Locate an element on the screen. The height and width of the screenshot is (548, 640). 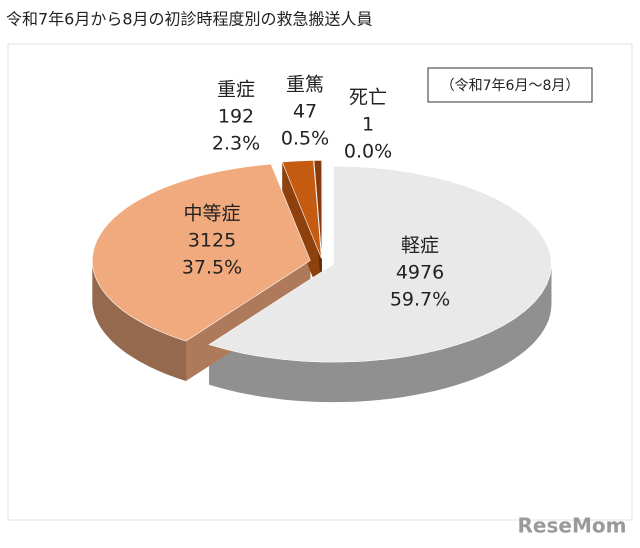
slice-cut-face is located at coordinates (302, 230).